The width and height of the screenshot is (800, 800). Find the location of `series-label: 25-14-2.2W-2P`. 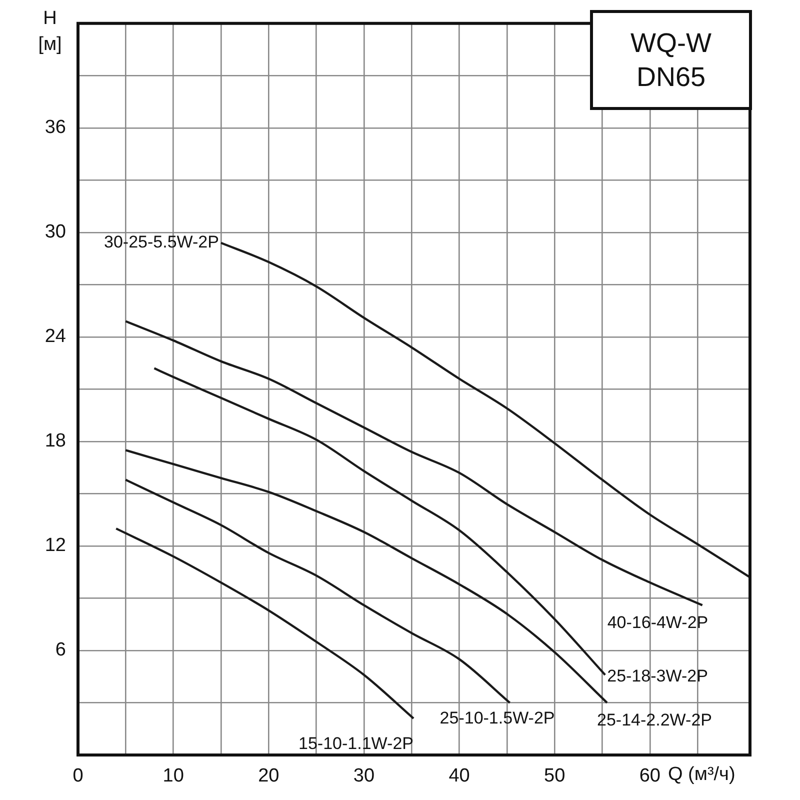

series-label: 25-14-2.2W-2P is located at coordinates (654, 720).